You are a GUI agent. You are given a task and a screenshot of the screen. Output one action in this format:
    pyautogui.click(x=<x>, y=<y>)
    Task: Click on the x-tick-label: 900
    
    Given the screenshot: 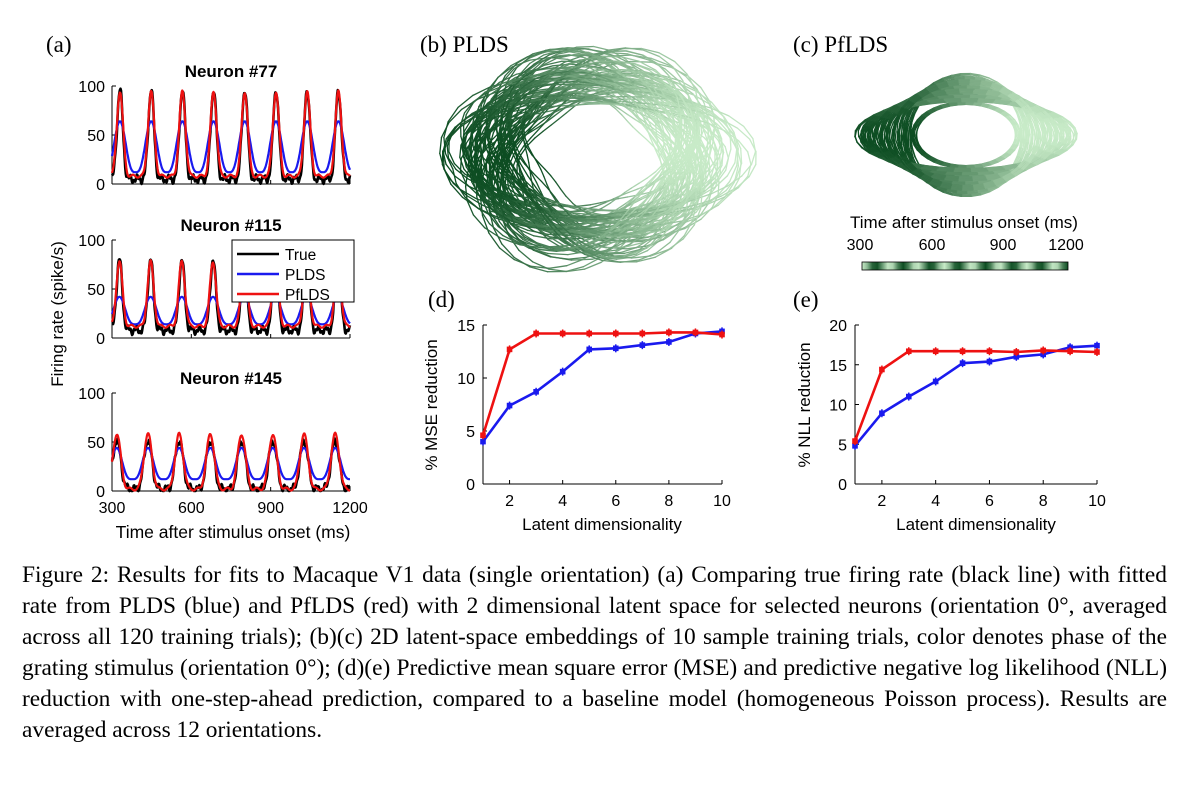 What is the action you would take?
    pyautogui.click(x=270, y=508)
    